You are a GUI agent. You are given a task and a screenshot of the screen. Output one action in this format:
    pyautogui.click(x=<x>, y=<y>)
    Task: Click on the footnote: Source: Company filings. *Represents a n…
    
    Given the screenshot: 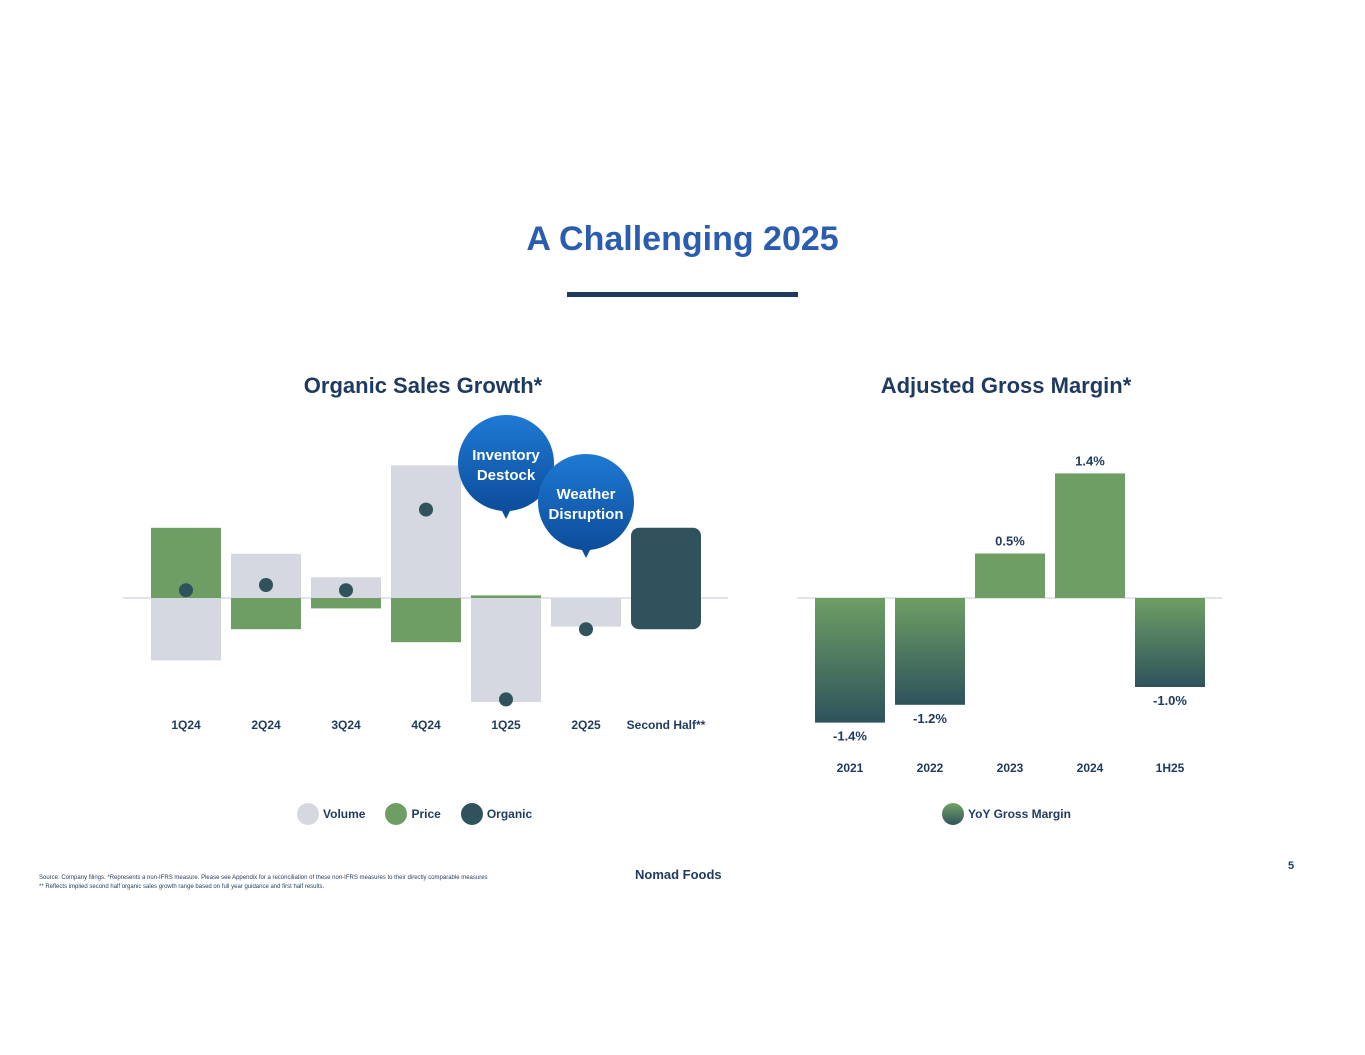 What is the action you would take?
    pyautogui.click(x=304, y=883)
    